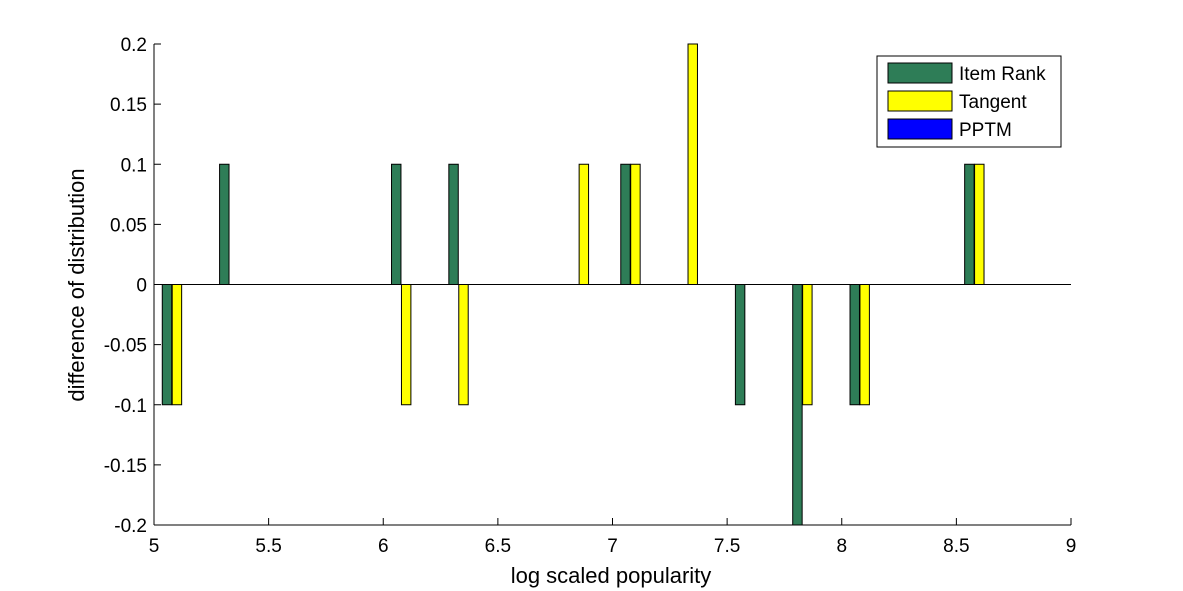 This screenshot has width=1183, height=591. What do you see at coordinates (956, 546) in the screenshot?
I see `x-tick-label: 8.5` at bounding box center [956, 546].